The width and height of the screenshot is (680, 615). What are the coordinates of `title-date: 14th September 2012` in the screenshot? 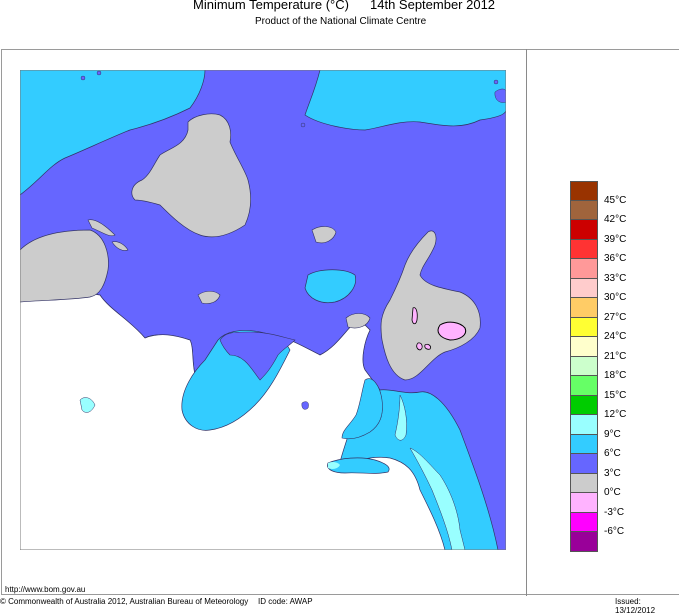 It's located at (433, 6).